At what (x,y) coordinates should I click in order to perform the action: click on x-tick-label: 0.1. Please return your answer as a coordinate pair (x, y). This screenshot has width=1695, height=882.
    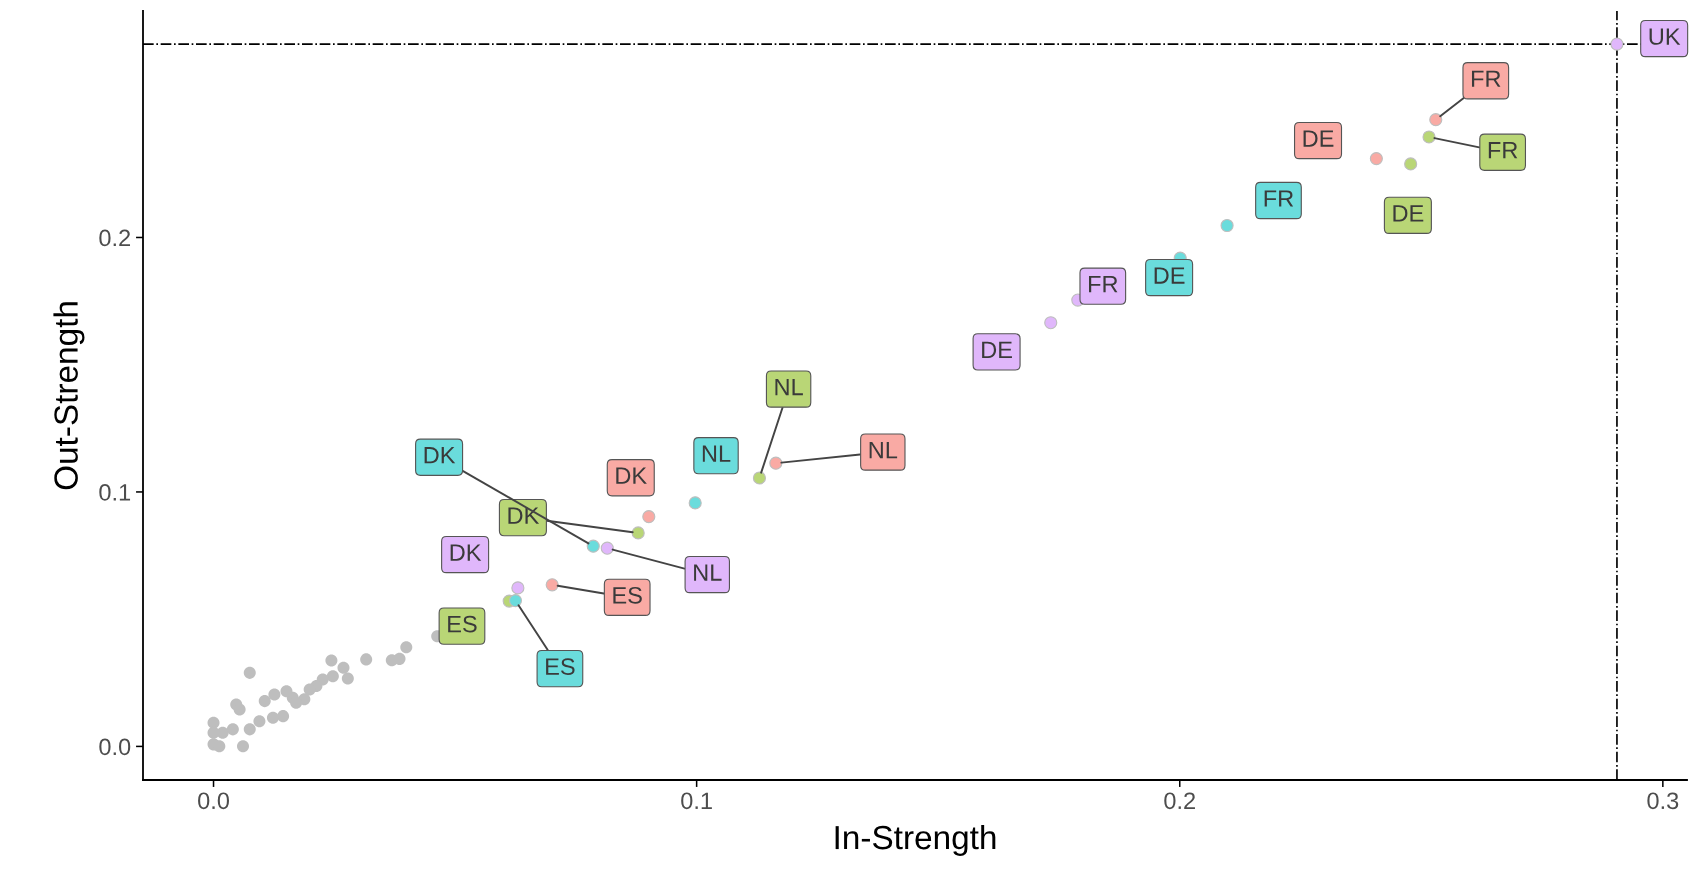
    Looking at the image, I should click on (696, 801).